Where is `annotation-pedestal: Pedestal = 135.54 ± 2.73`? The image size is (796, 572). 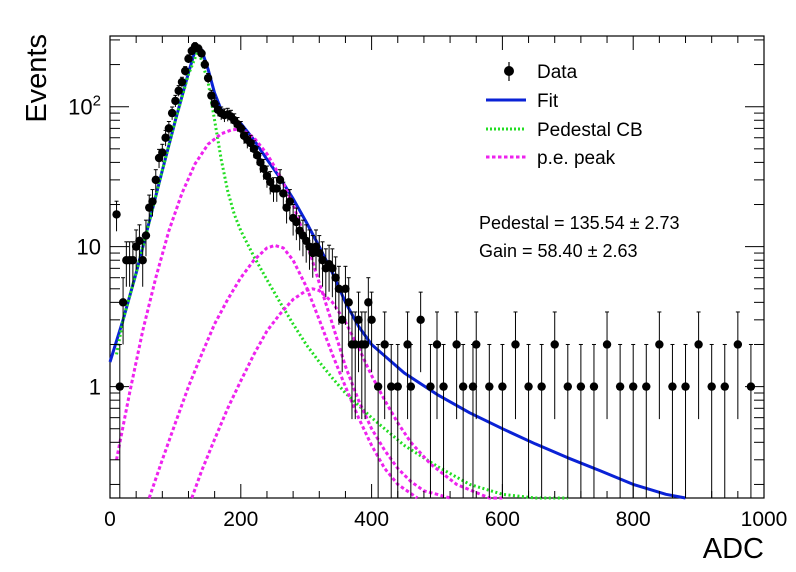
annotation-pedestal: Pedestal = 135.54 ± 2.73 is located at coordinates (579, 223).